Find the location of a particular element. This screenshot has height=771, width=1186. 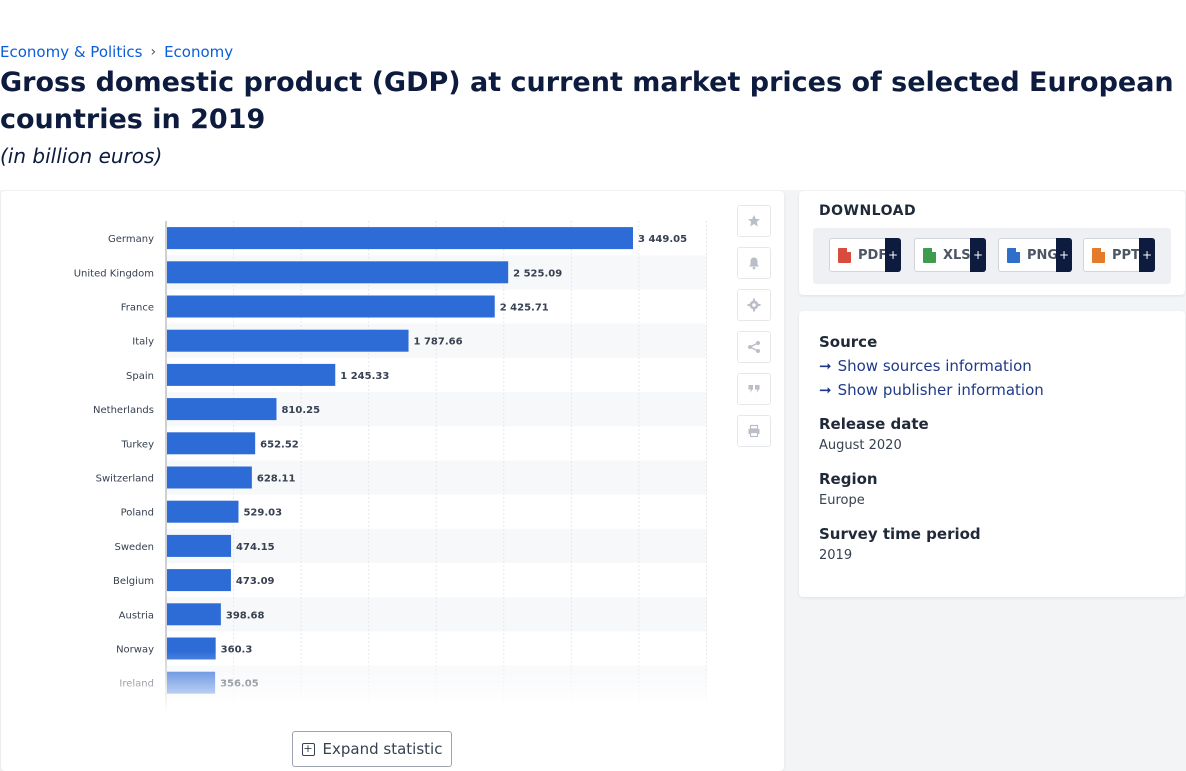

show-sources-text: Show sources information is located at coordinates (934, 366).